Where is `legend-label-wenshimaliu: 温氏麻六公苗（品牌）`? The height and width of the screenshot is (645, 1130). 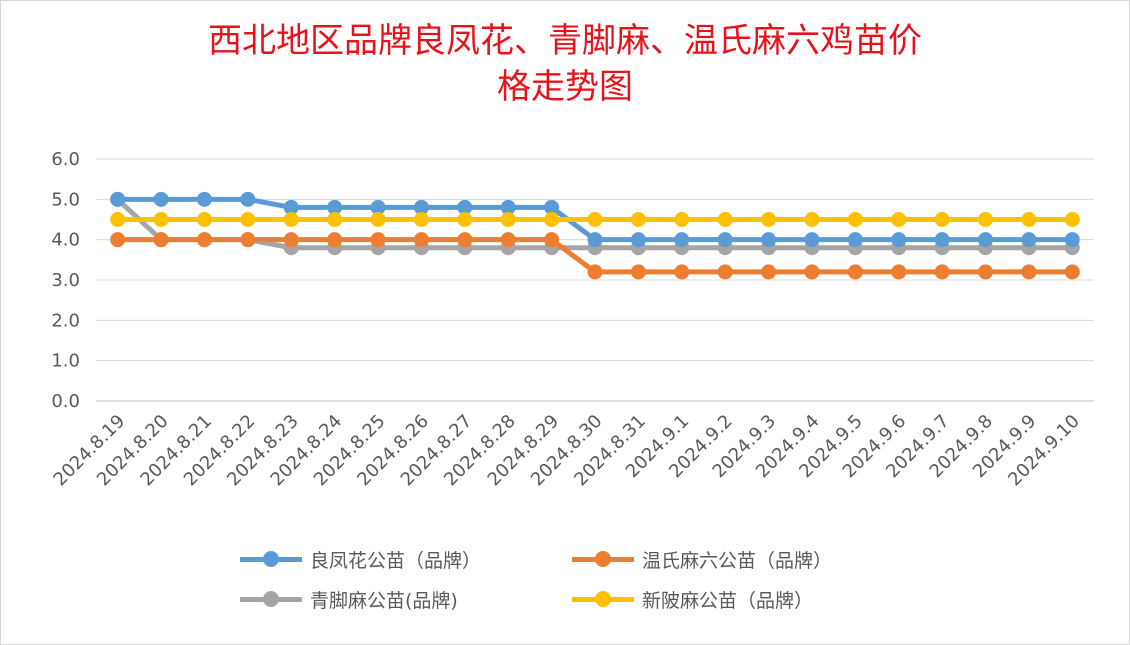 legend-label-wenshimaliu: 温氏麻六公苗（品牌） is located at coordinates (737, 560).